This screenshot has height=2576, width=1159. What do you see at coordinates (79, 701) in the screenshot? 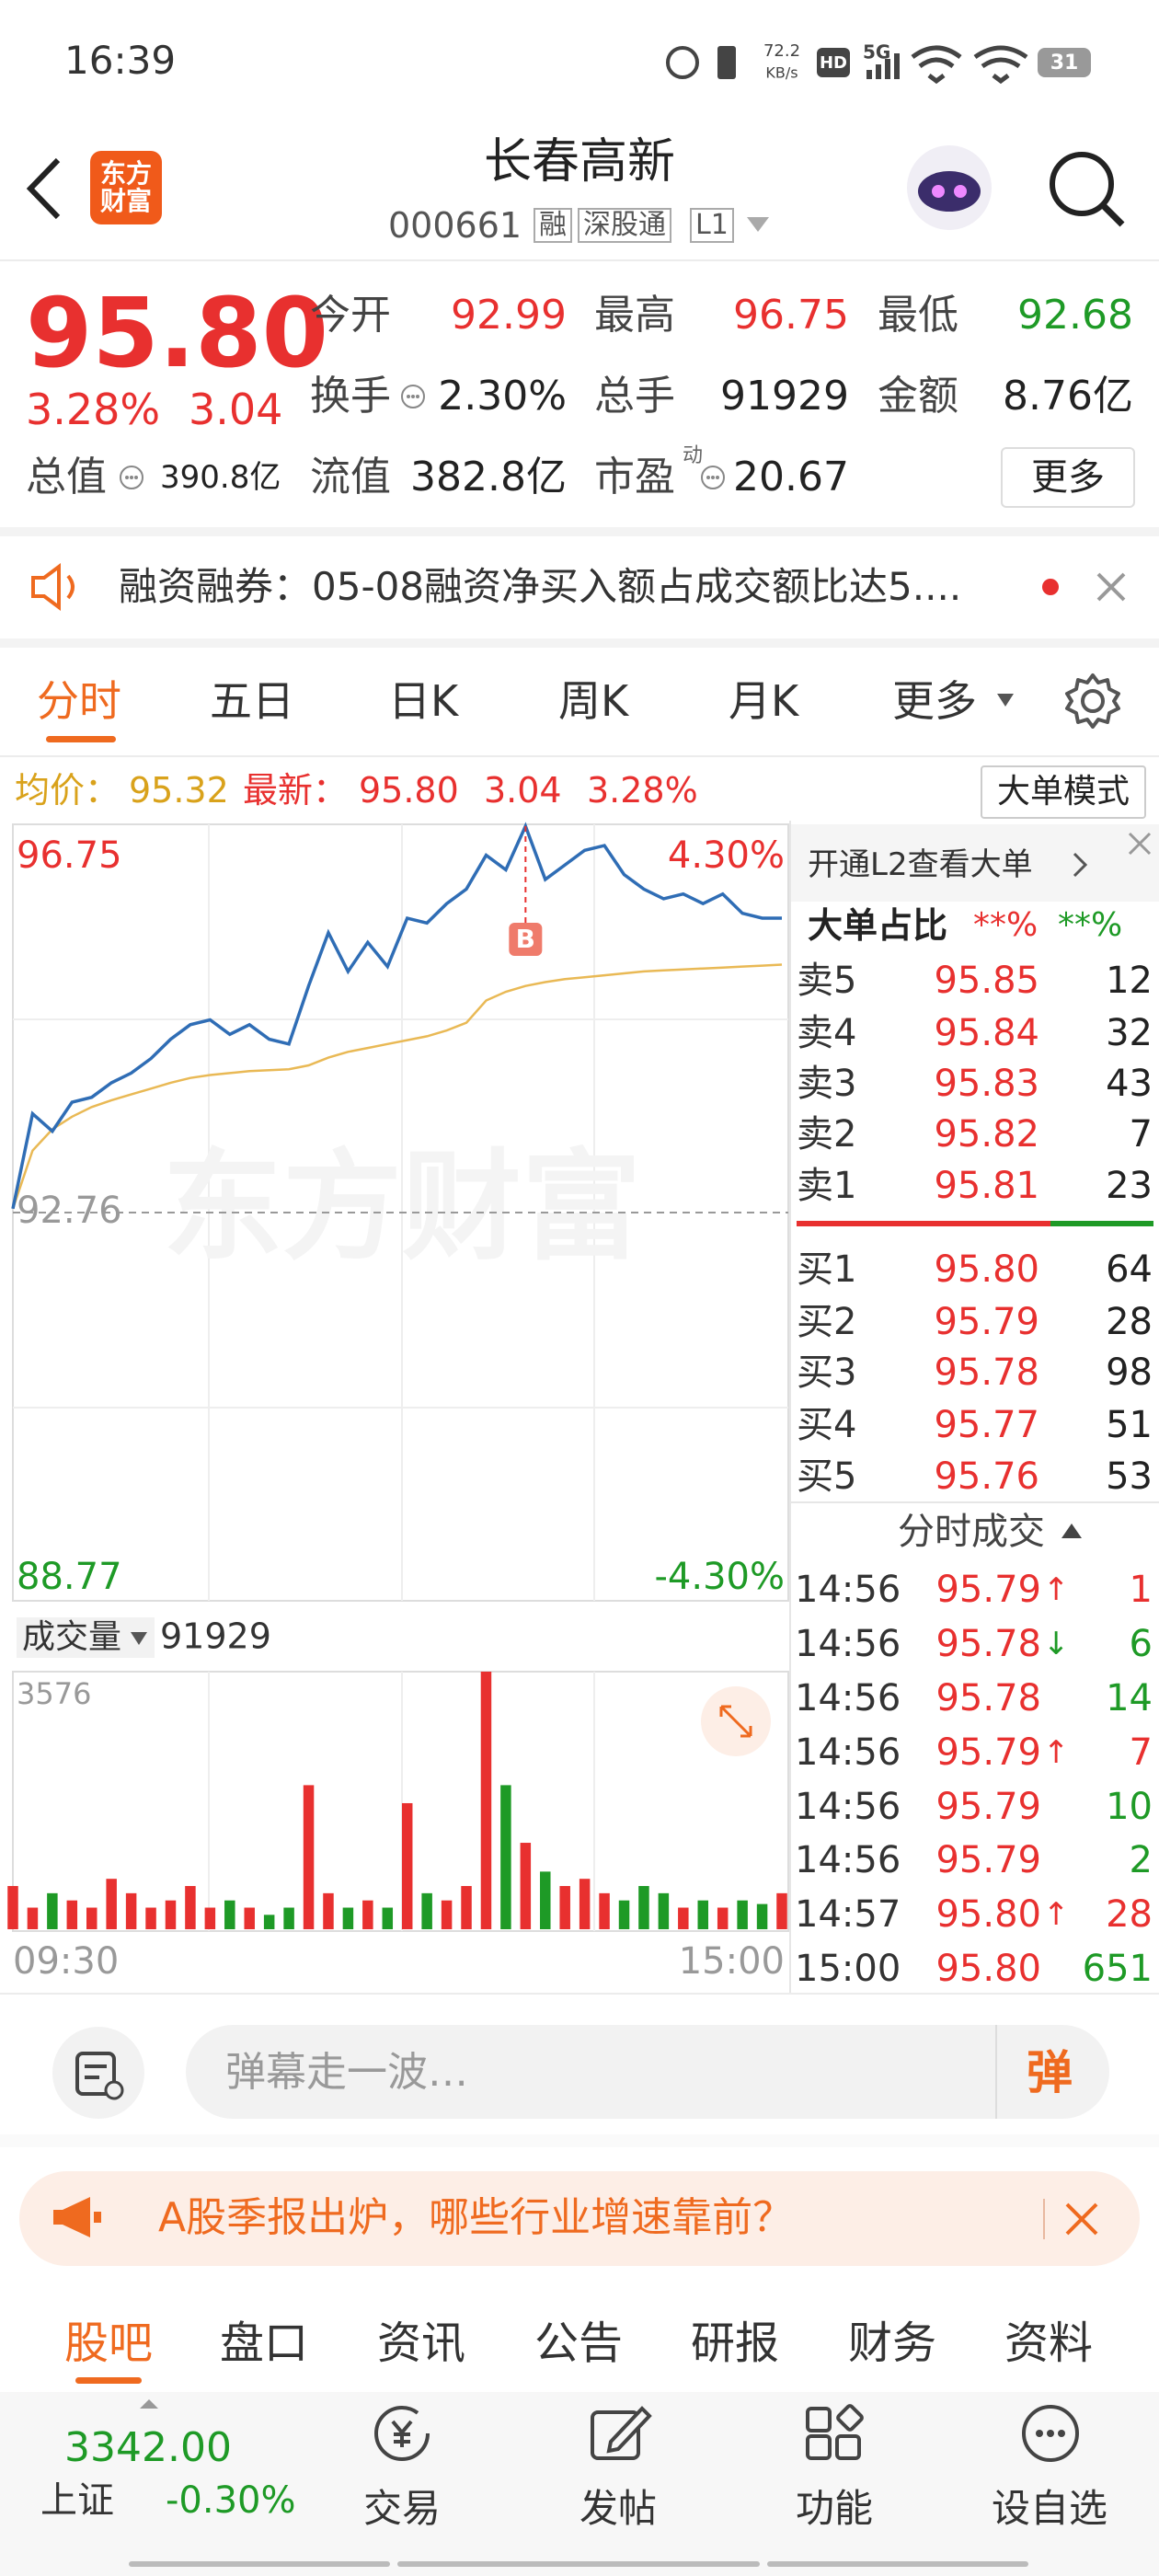
I see `tab-active: 分时` at bounding box center [79, 701].